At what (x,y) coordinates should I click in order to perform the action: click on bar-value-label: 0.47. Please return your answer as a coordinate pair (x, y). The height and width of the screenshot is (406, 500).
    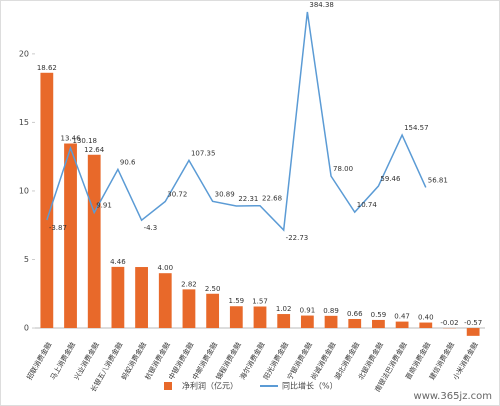
    Looking at the image, I should click on (402, 317).